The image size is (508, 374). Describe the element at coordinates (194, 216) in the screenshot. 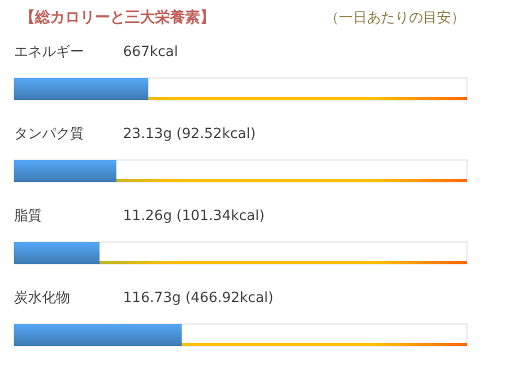

I see `annotation: 11.26g (101.34kcal)` at that location.